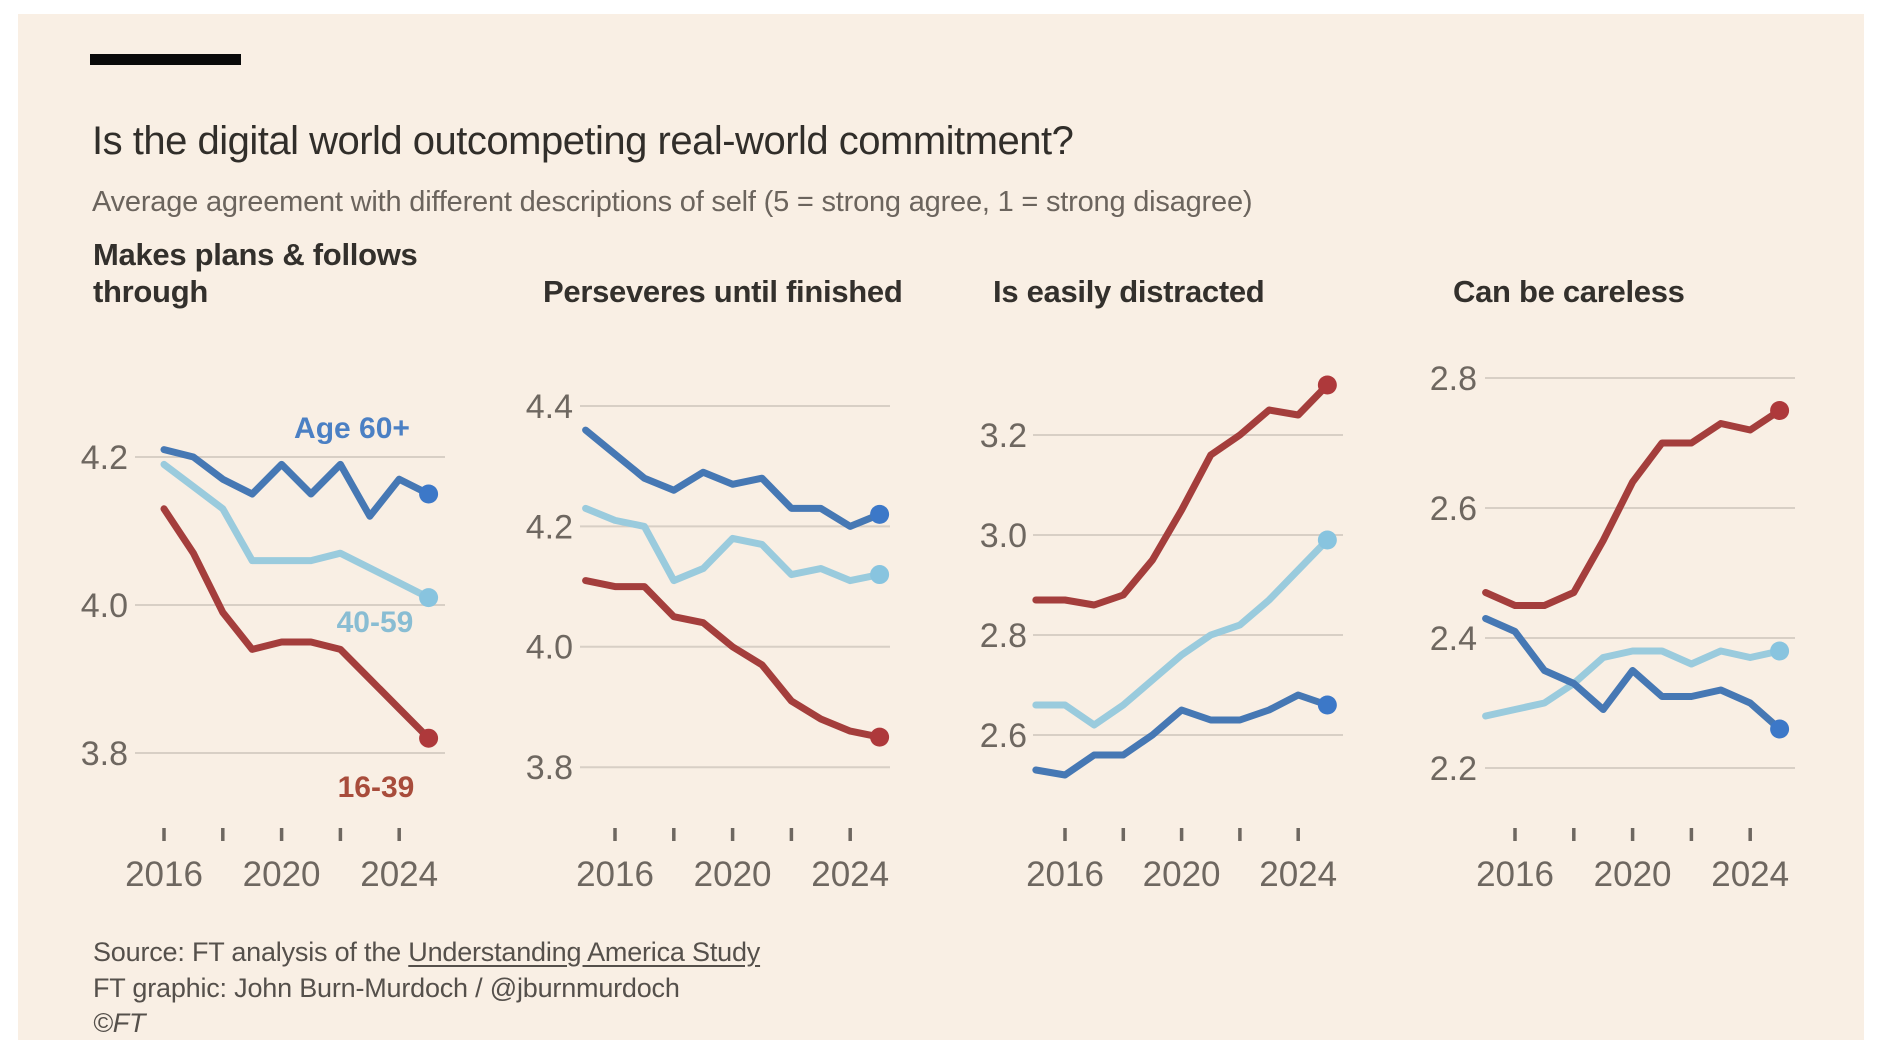  What do you see at coordinates (375, 622) in the screenshot?
I see `series-label-40-59: 40-59` at bounding box center [375, 622].